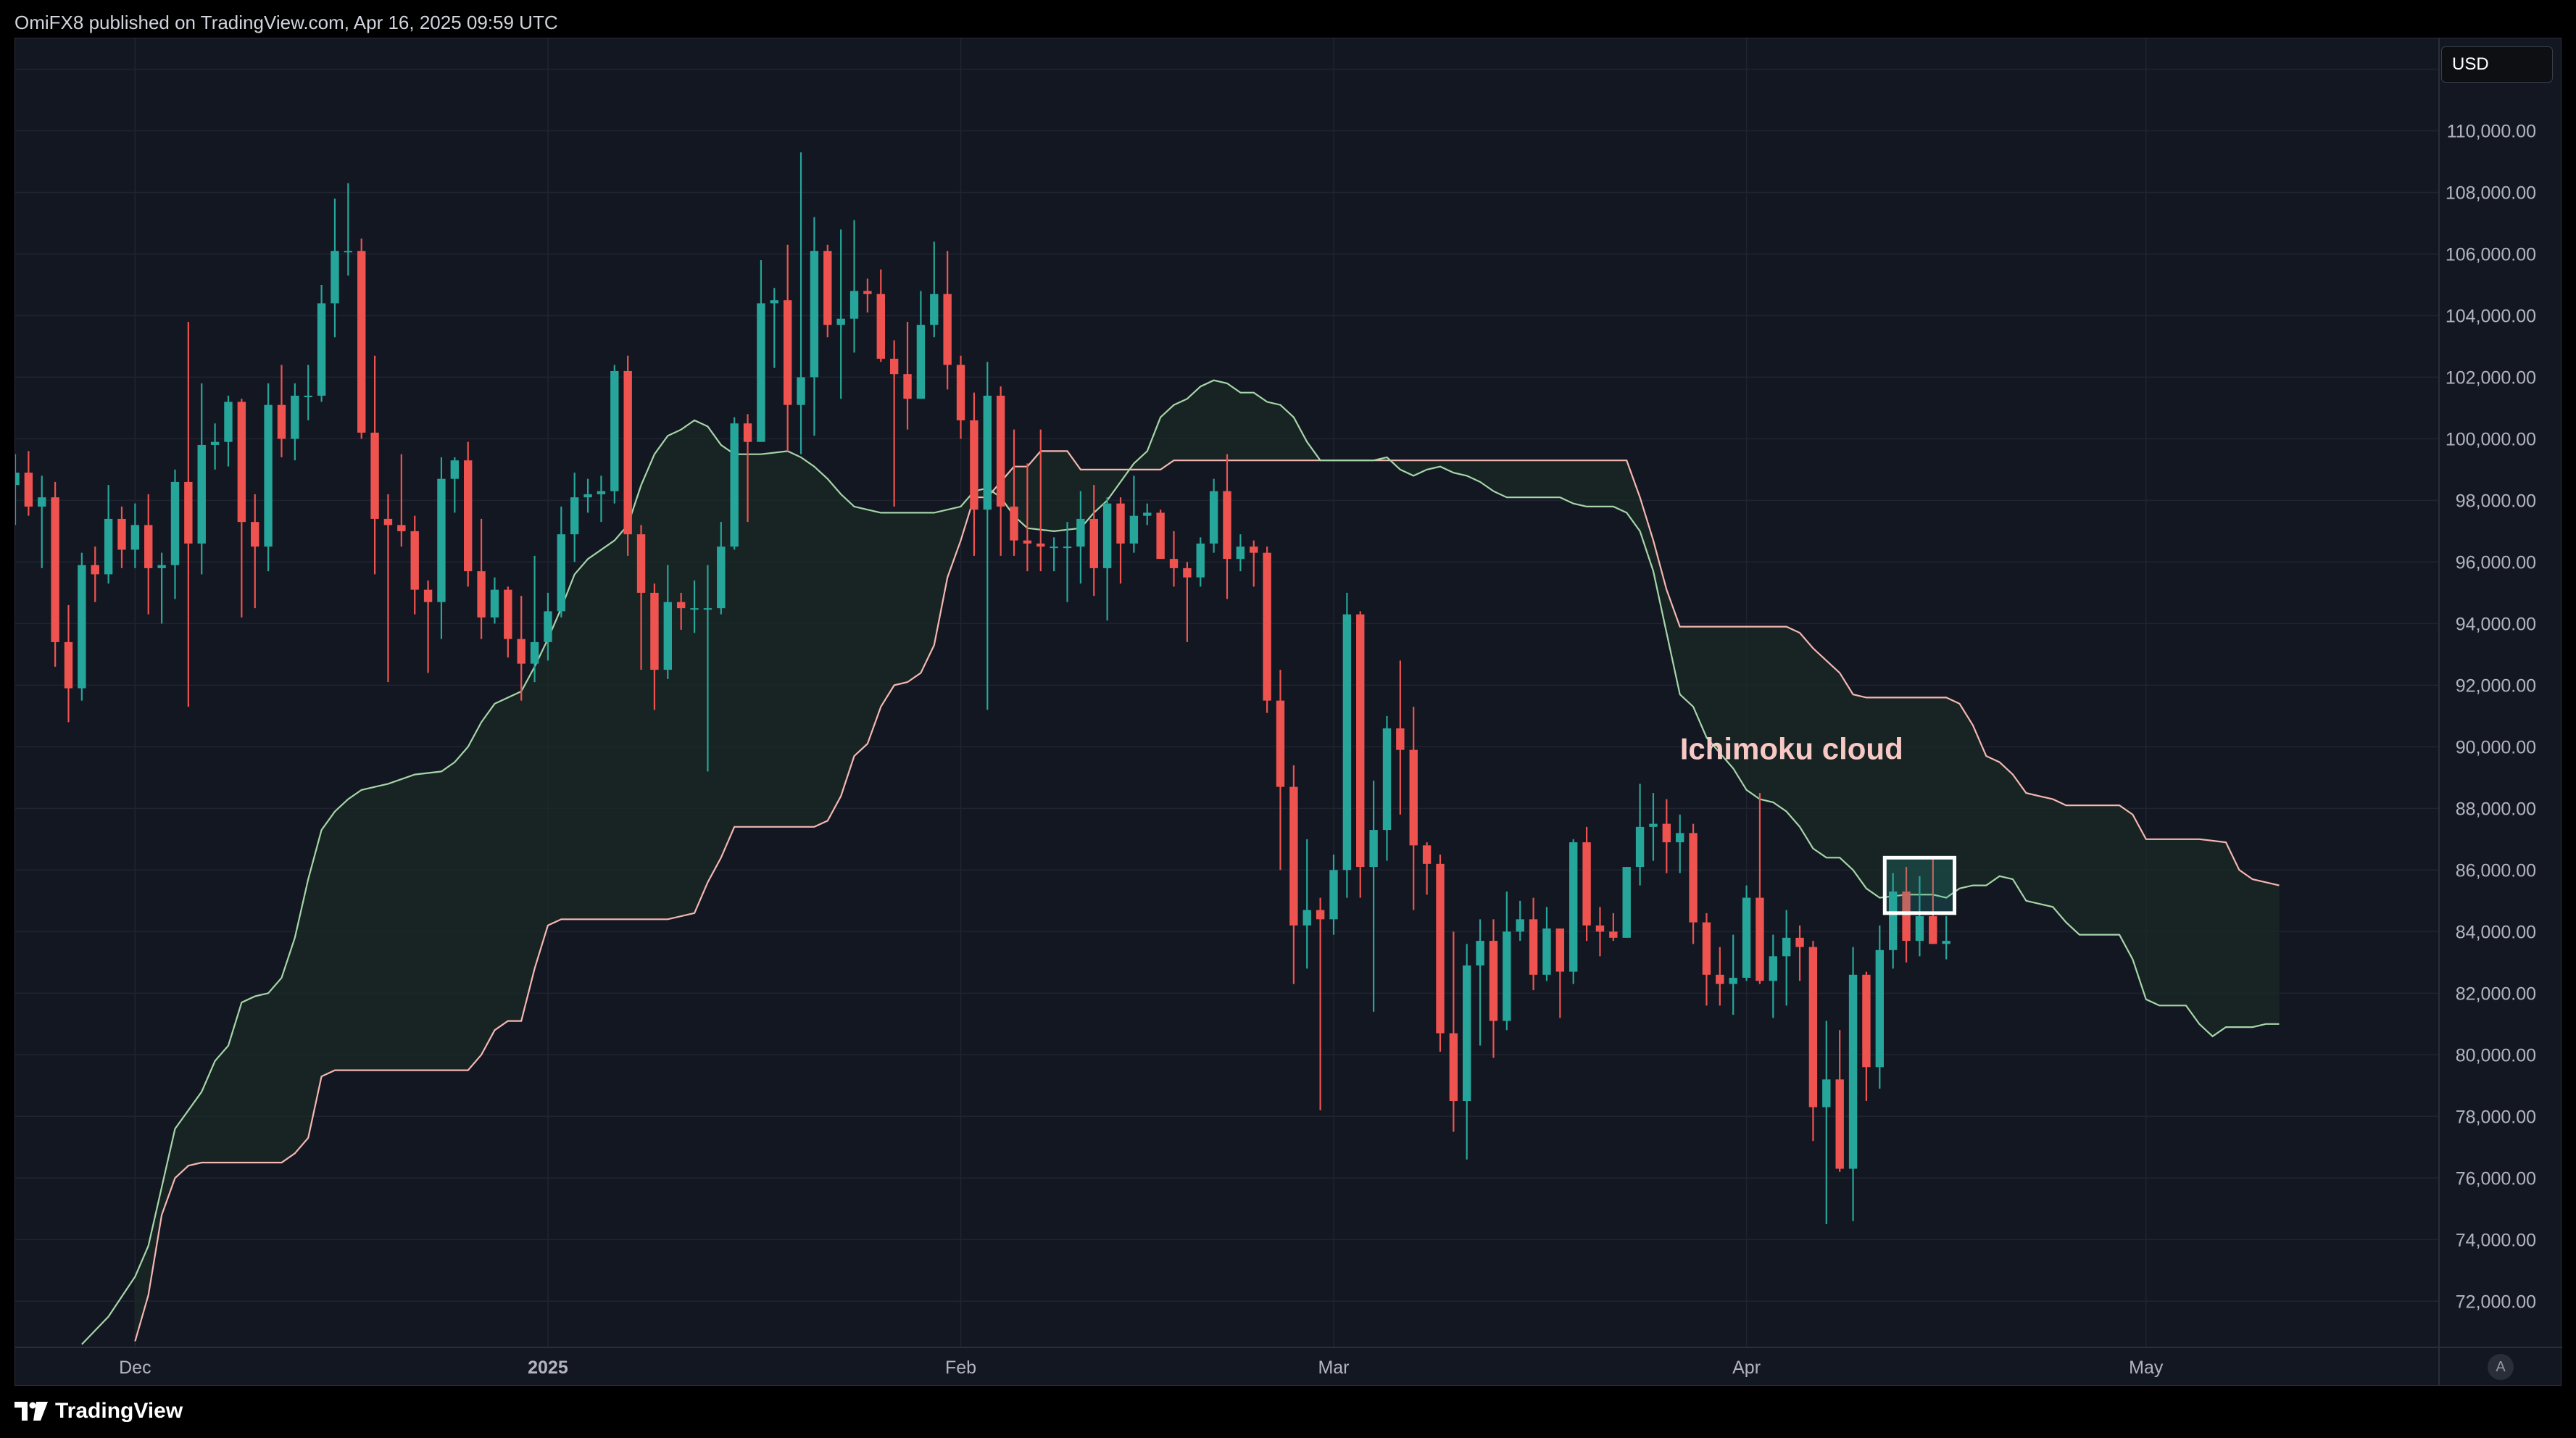 This screenshot has width=2576, height=1438. What do you see at coordinates (2496, 624) in the screenshot?
I see `price-tick-label: 94,000.00` at bounding box center [2496, 624].